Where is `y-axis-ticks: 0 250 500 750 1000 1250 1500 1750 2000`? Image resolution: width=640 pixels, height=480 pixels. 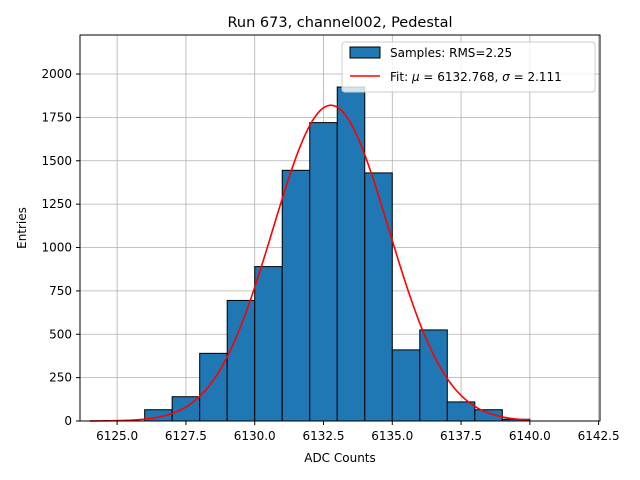
y-axis-ticks: 0 250 500 750 1000 1250 1500 1750 2000 is located at coordinates (60, 247).